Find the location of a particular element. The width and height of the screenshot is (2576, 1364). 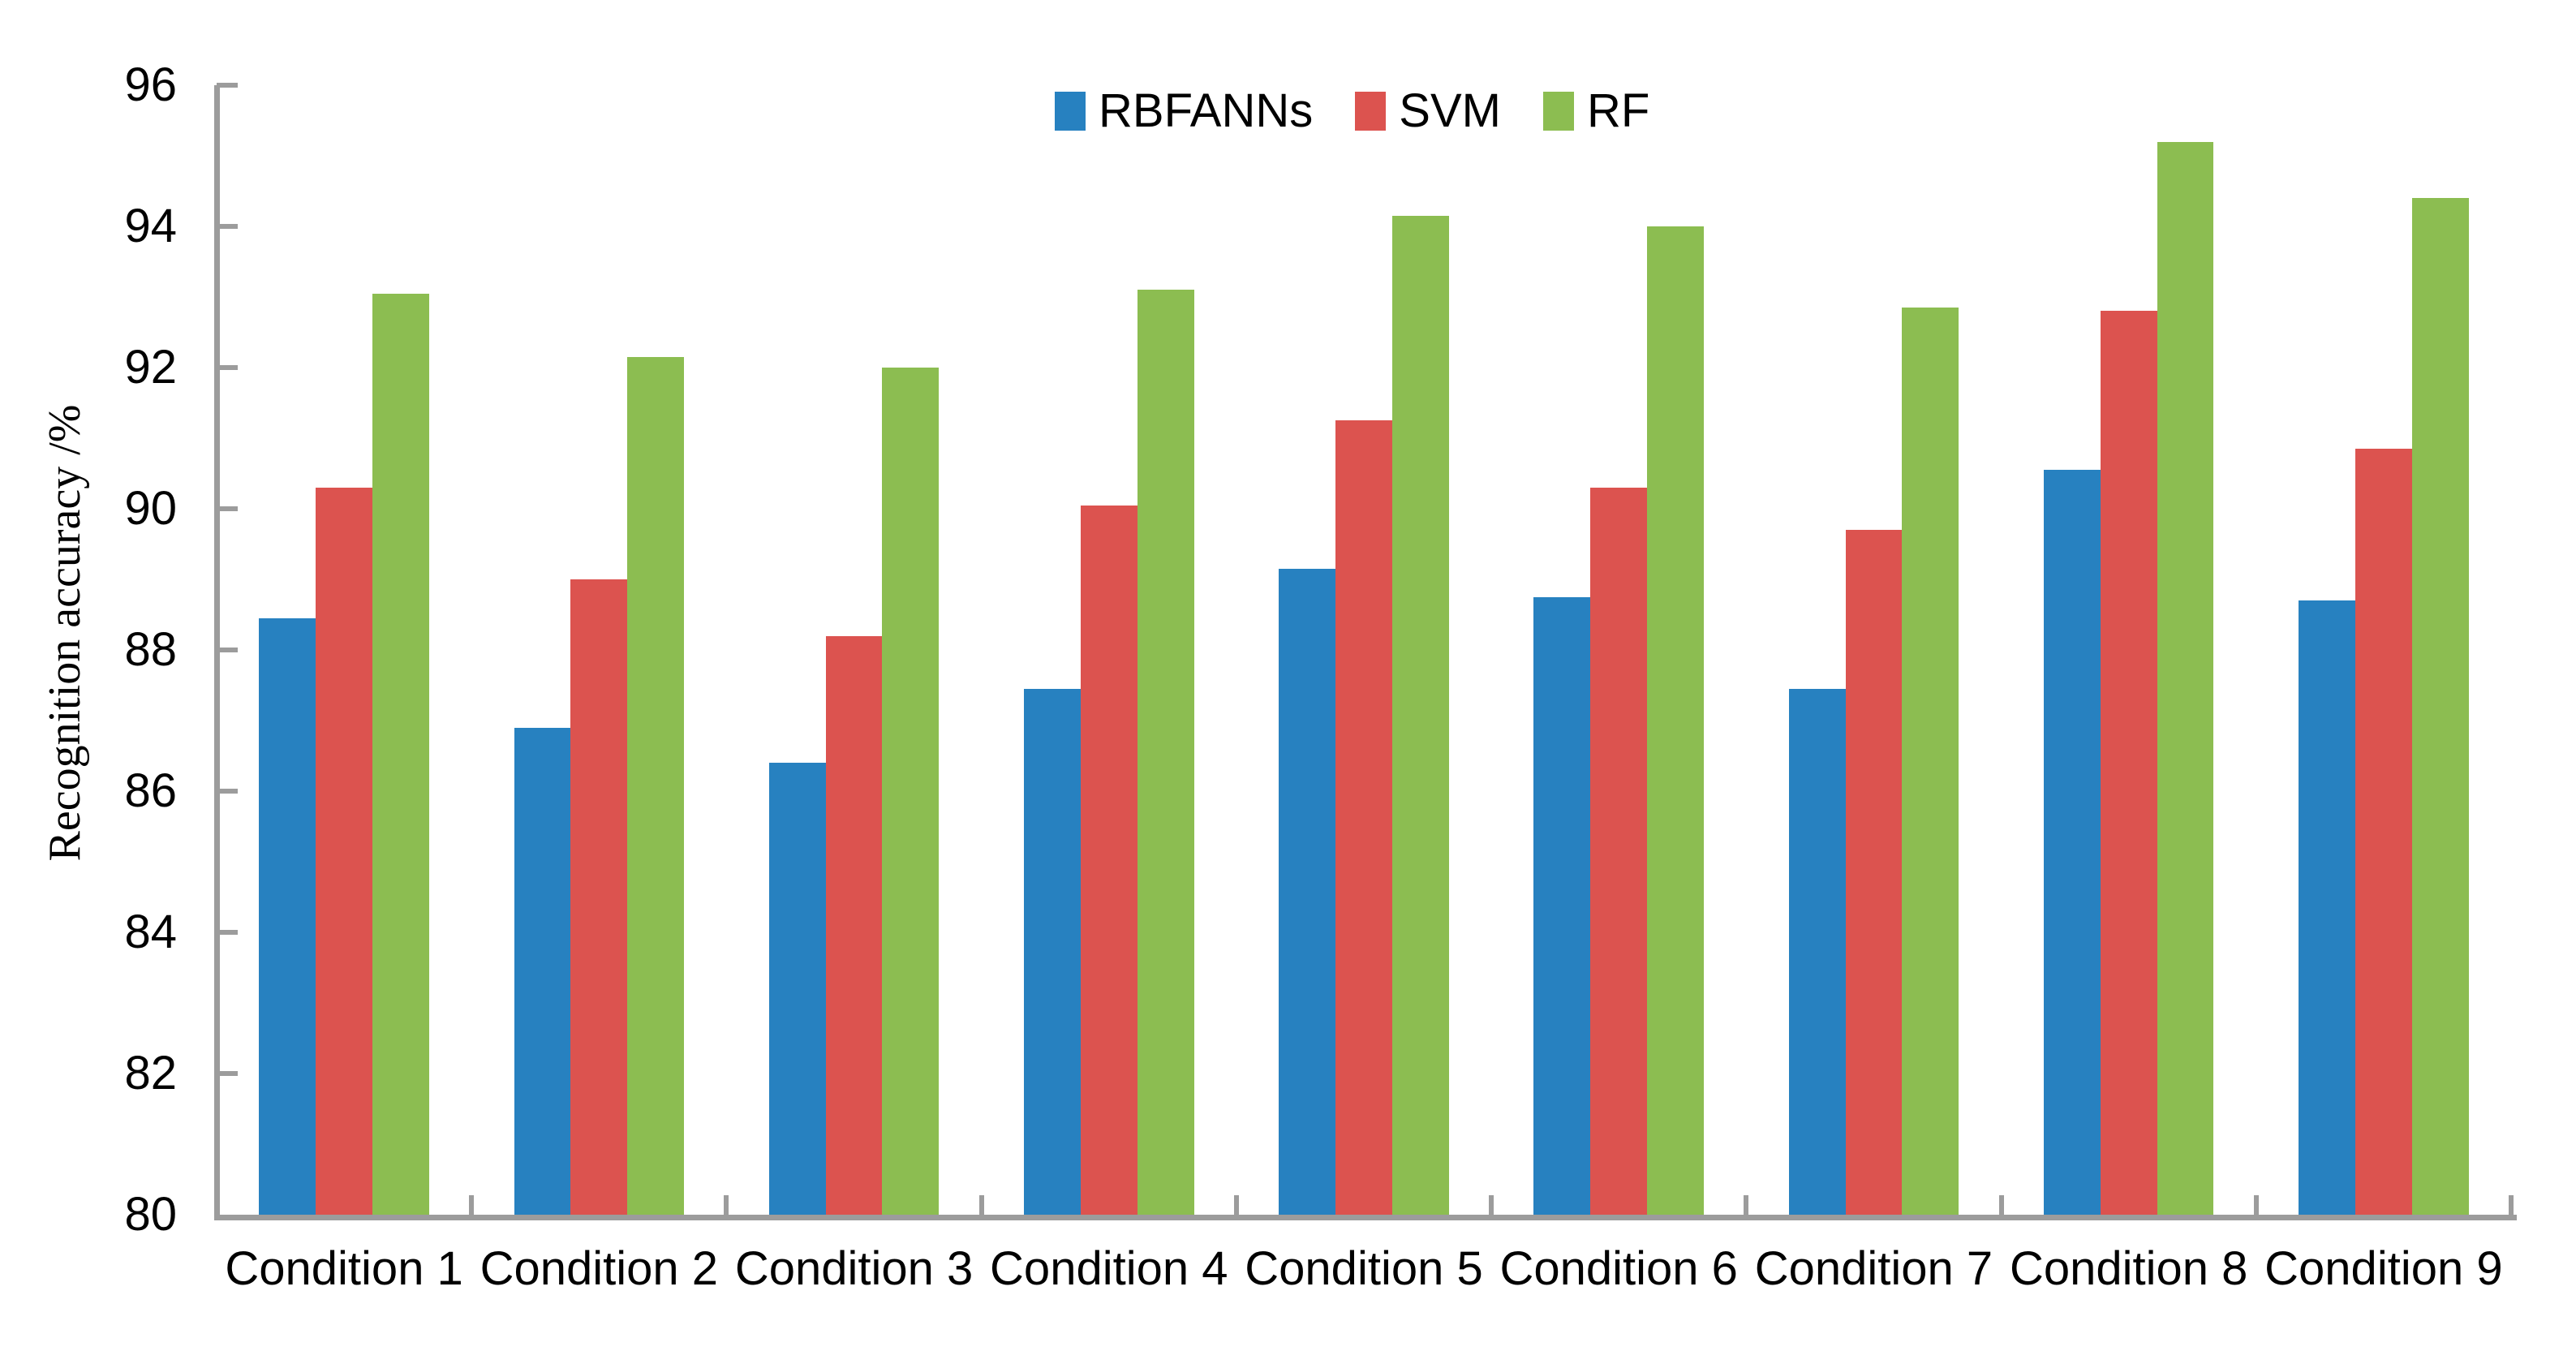

legend-swatch-svm is located at coordinates (1371, 111).